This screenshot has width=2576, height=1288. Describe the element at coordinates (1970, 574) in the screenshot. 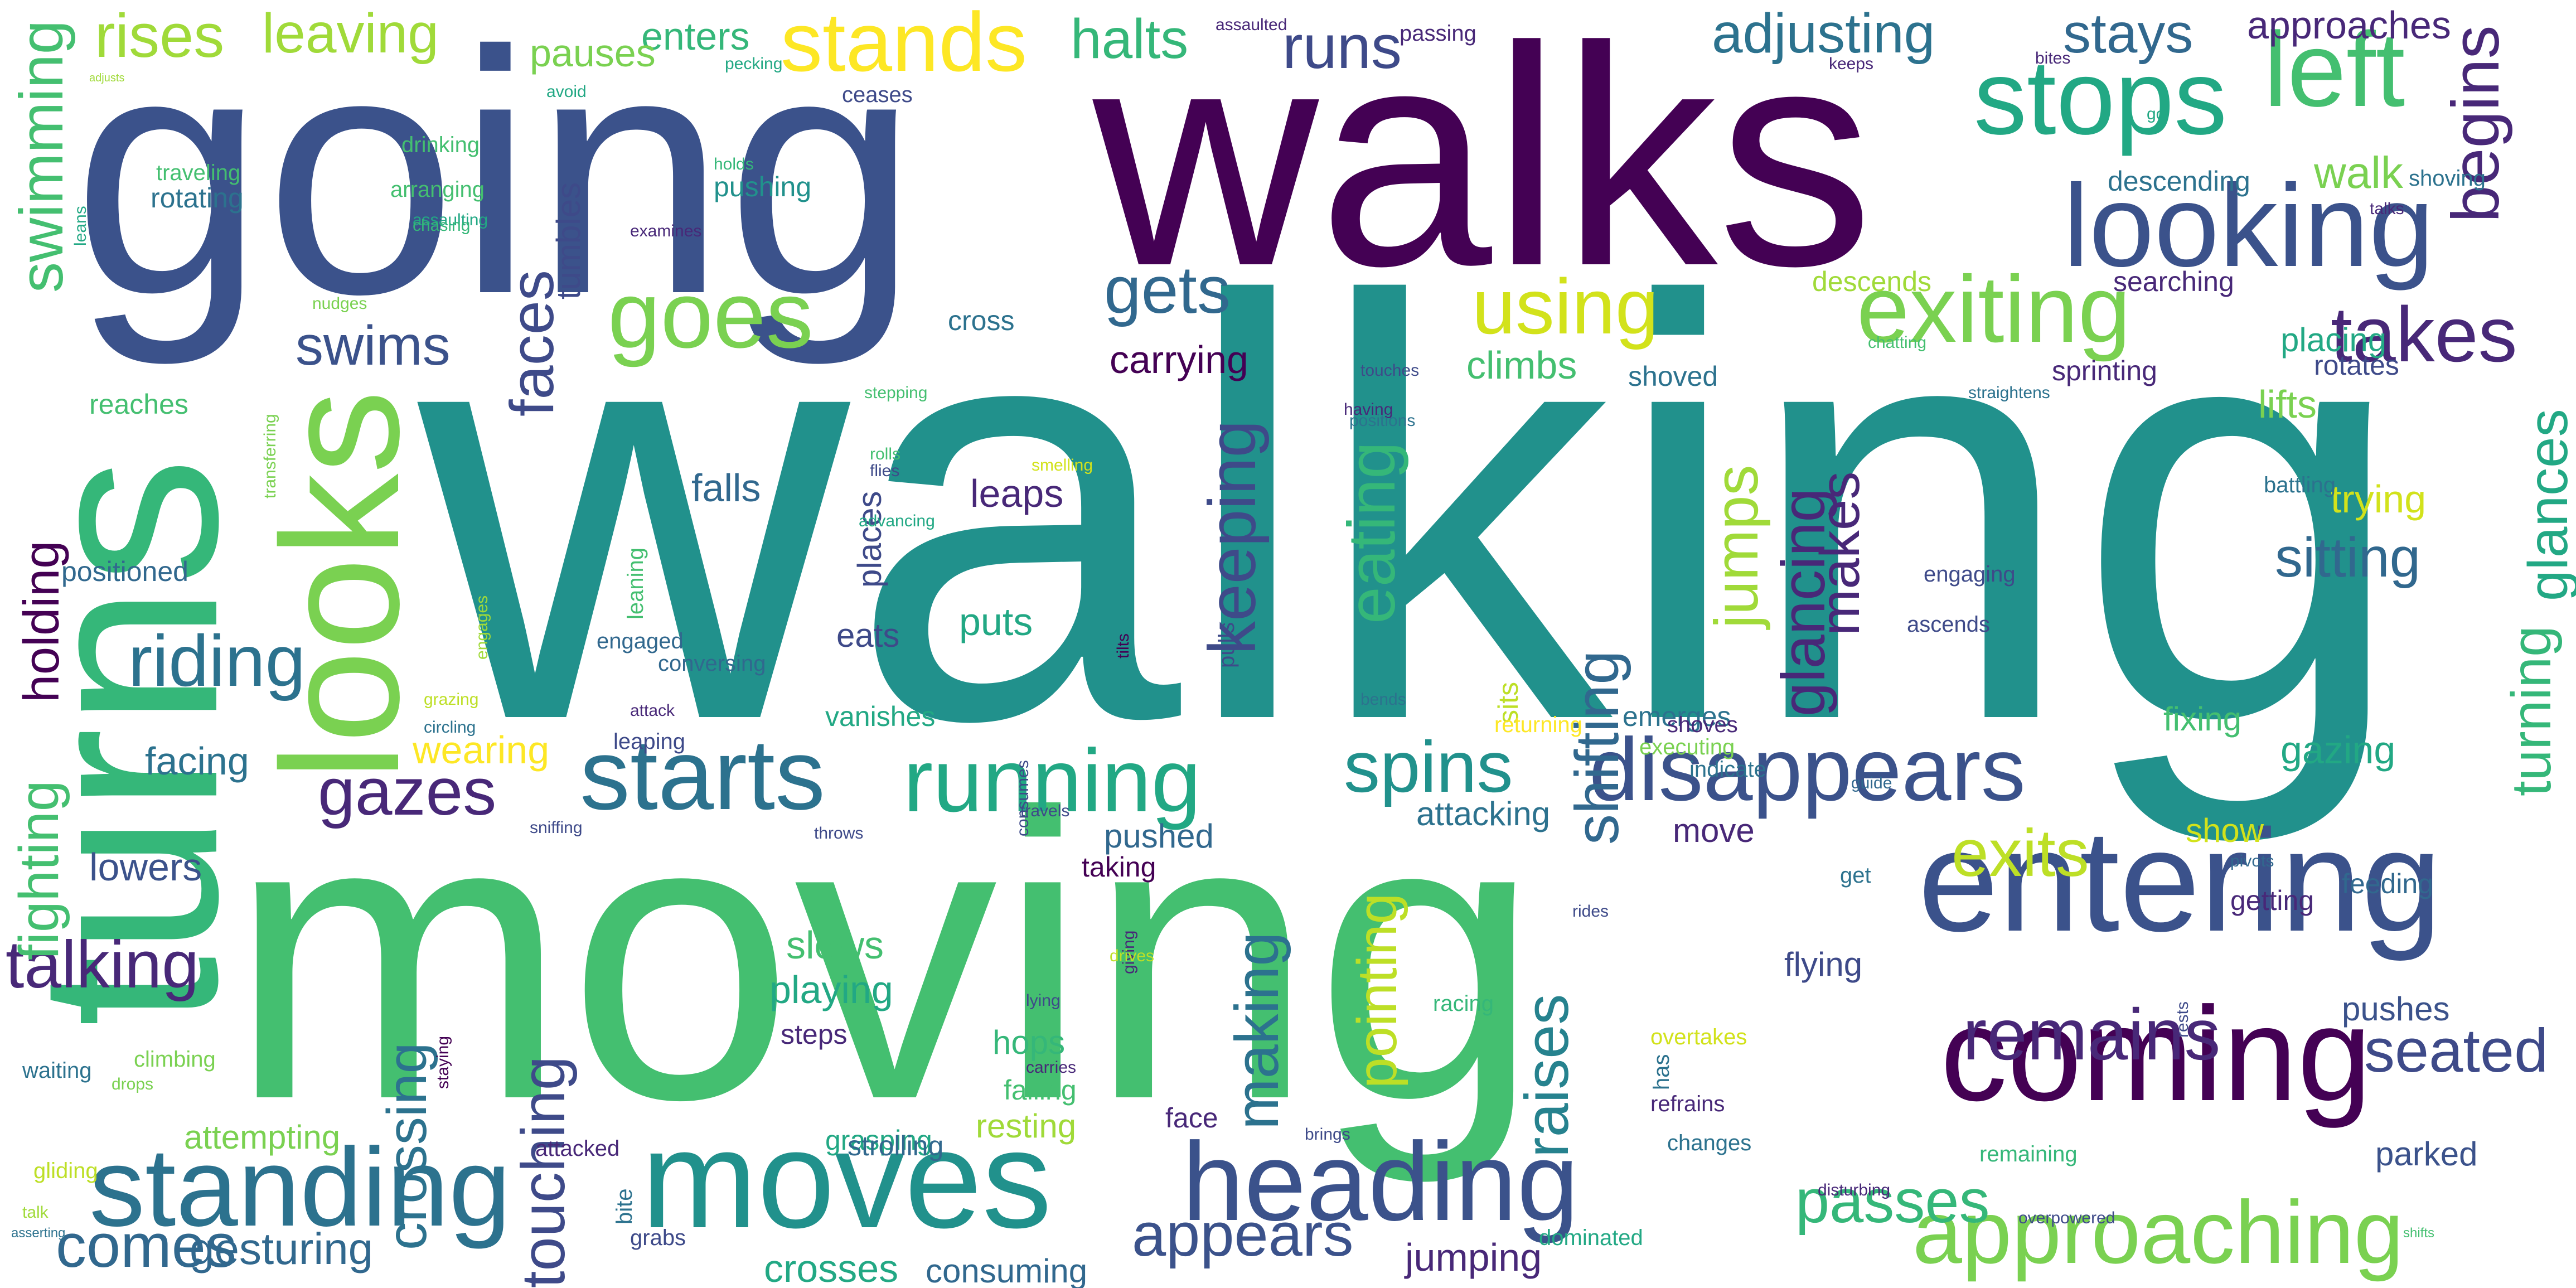

I see `cloud-word: engaging` at that location.